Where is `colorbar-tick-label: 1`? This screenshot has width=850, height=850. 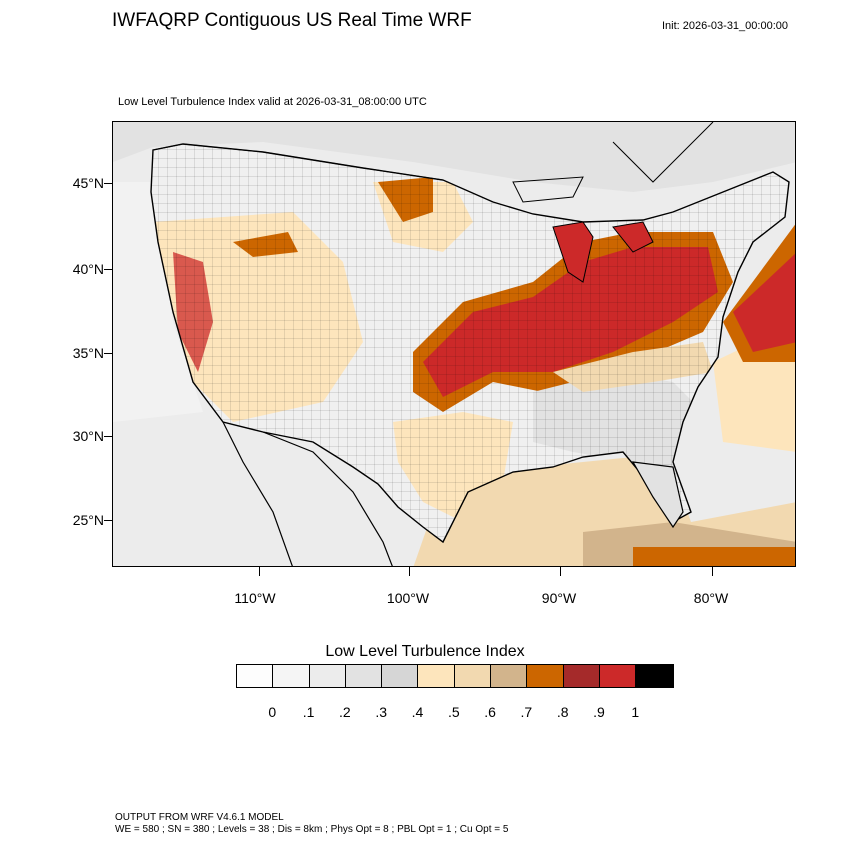 colorbar-tick-label: 1 is located at coordinates (635, 712).